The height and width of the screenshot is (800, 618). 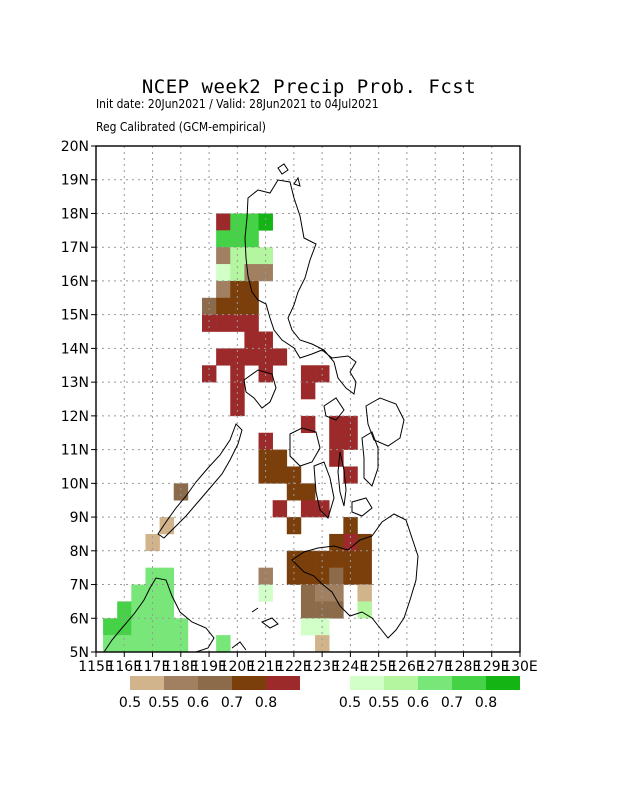 I want to click on legend-dry: 0.5 0.55 0.6 0.7 0.8, so click(x=209, y=693).